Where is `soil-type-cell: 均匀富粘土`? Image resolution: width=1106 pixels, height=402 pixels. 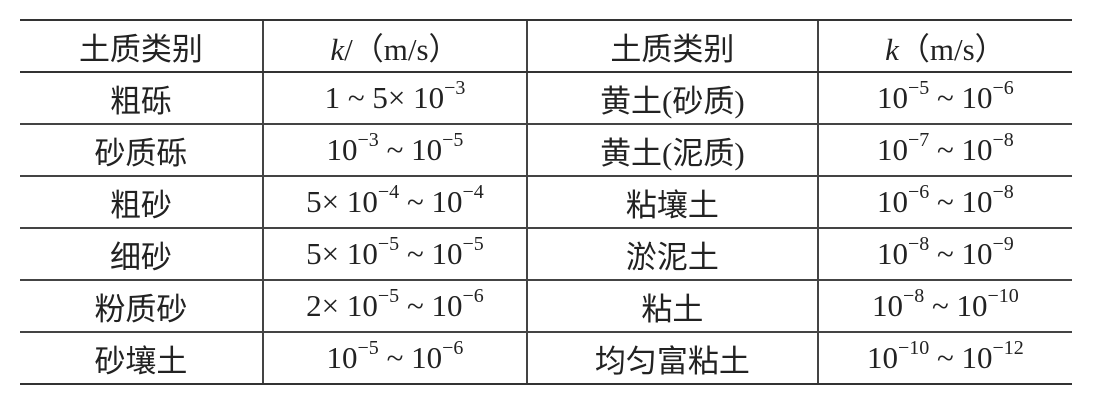
soil-type-cell: 均匀富粘土 is located at coordinates (672, 358).